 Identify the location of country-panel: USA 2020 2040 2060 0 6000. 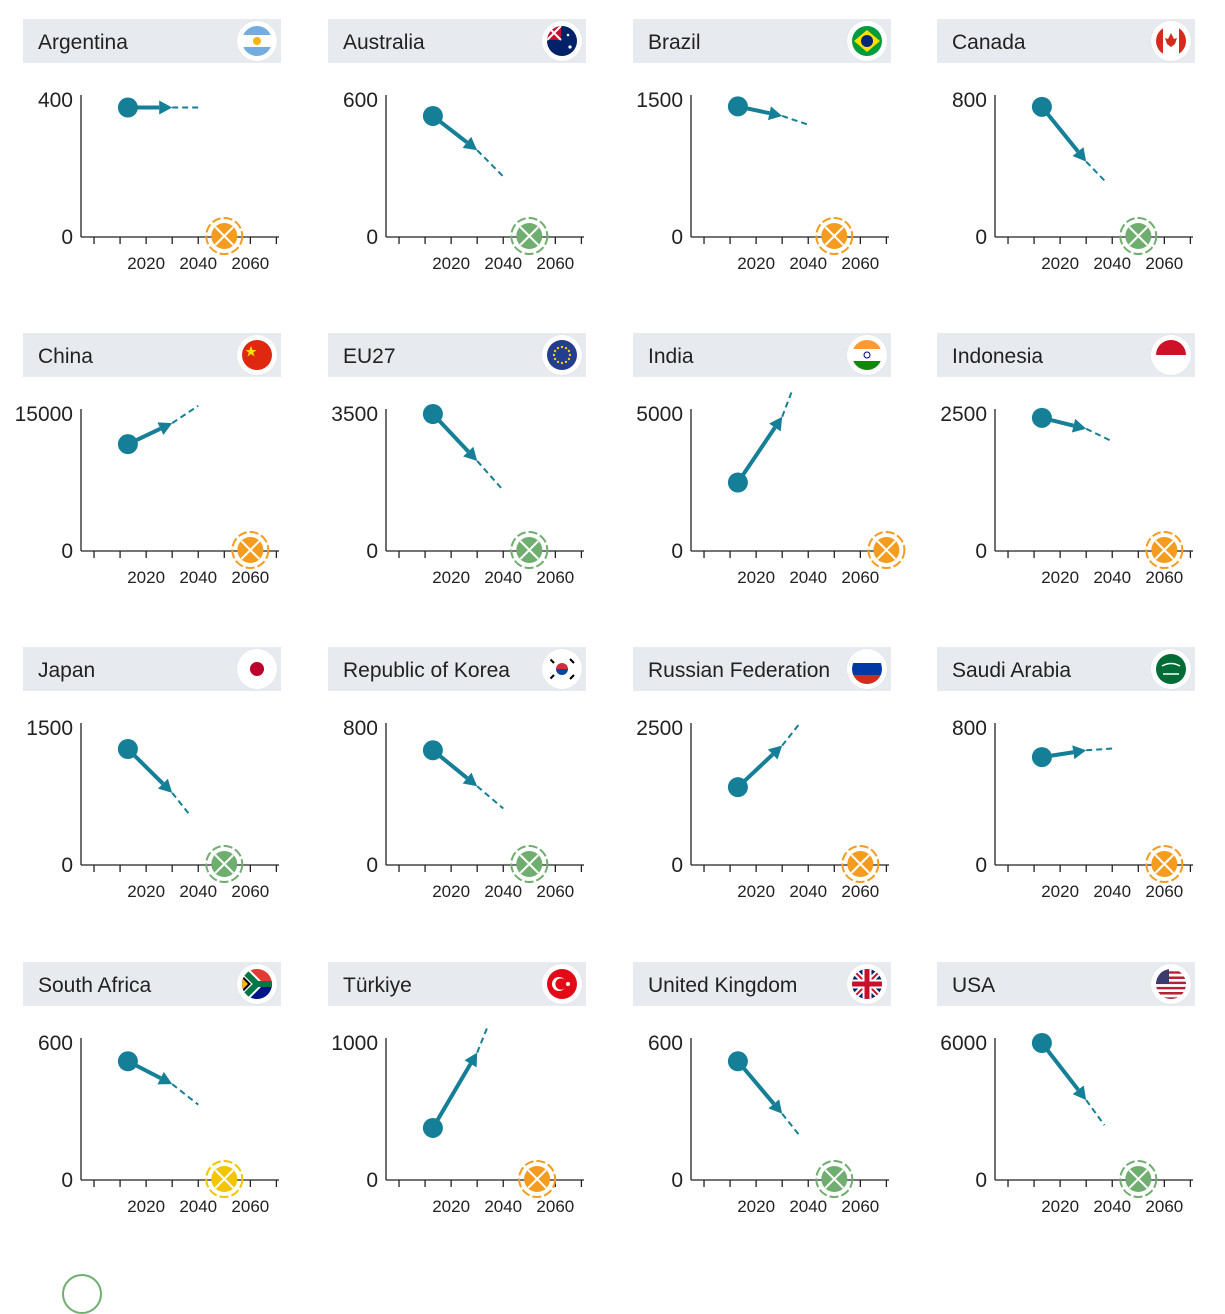
(1068, 1097).